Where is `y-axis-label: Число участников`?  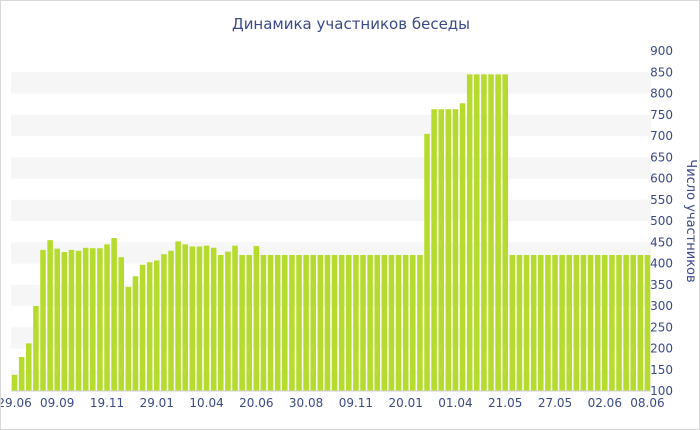 y-axis-label: Число участников is located at coordinates (690, 220).